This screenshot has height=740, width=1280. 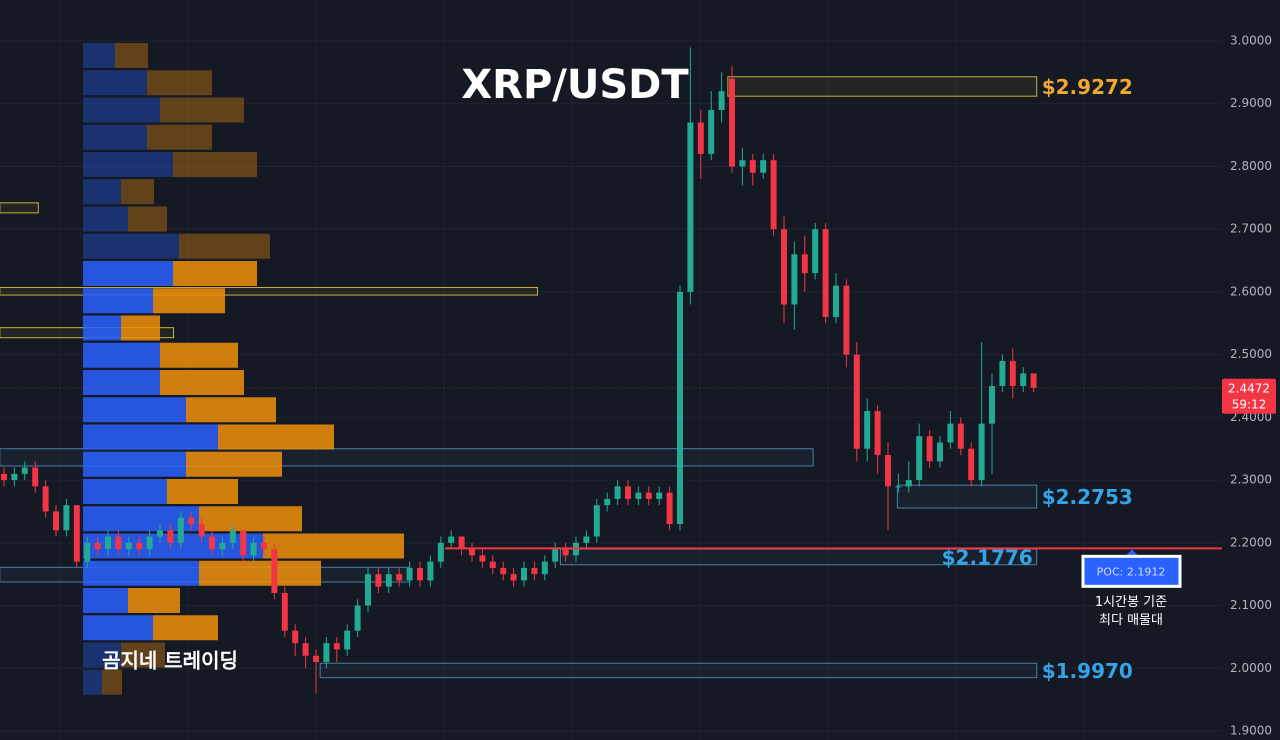 I want to click on y-tick-label: 1.9000, so click(x=1251, y=731).